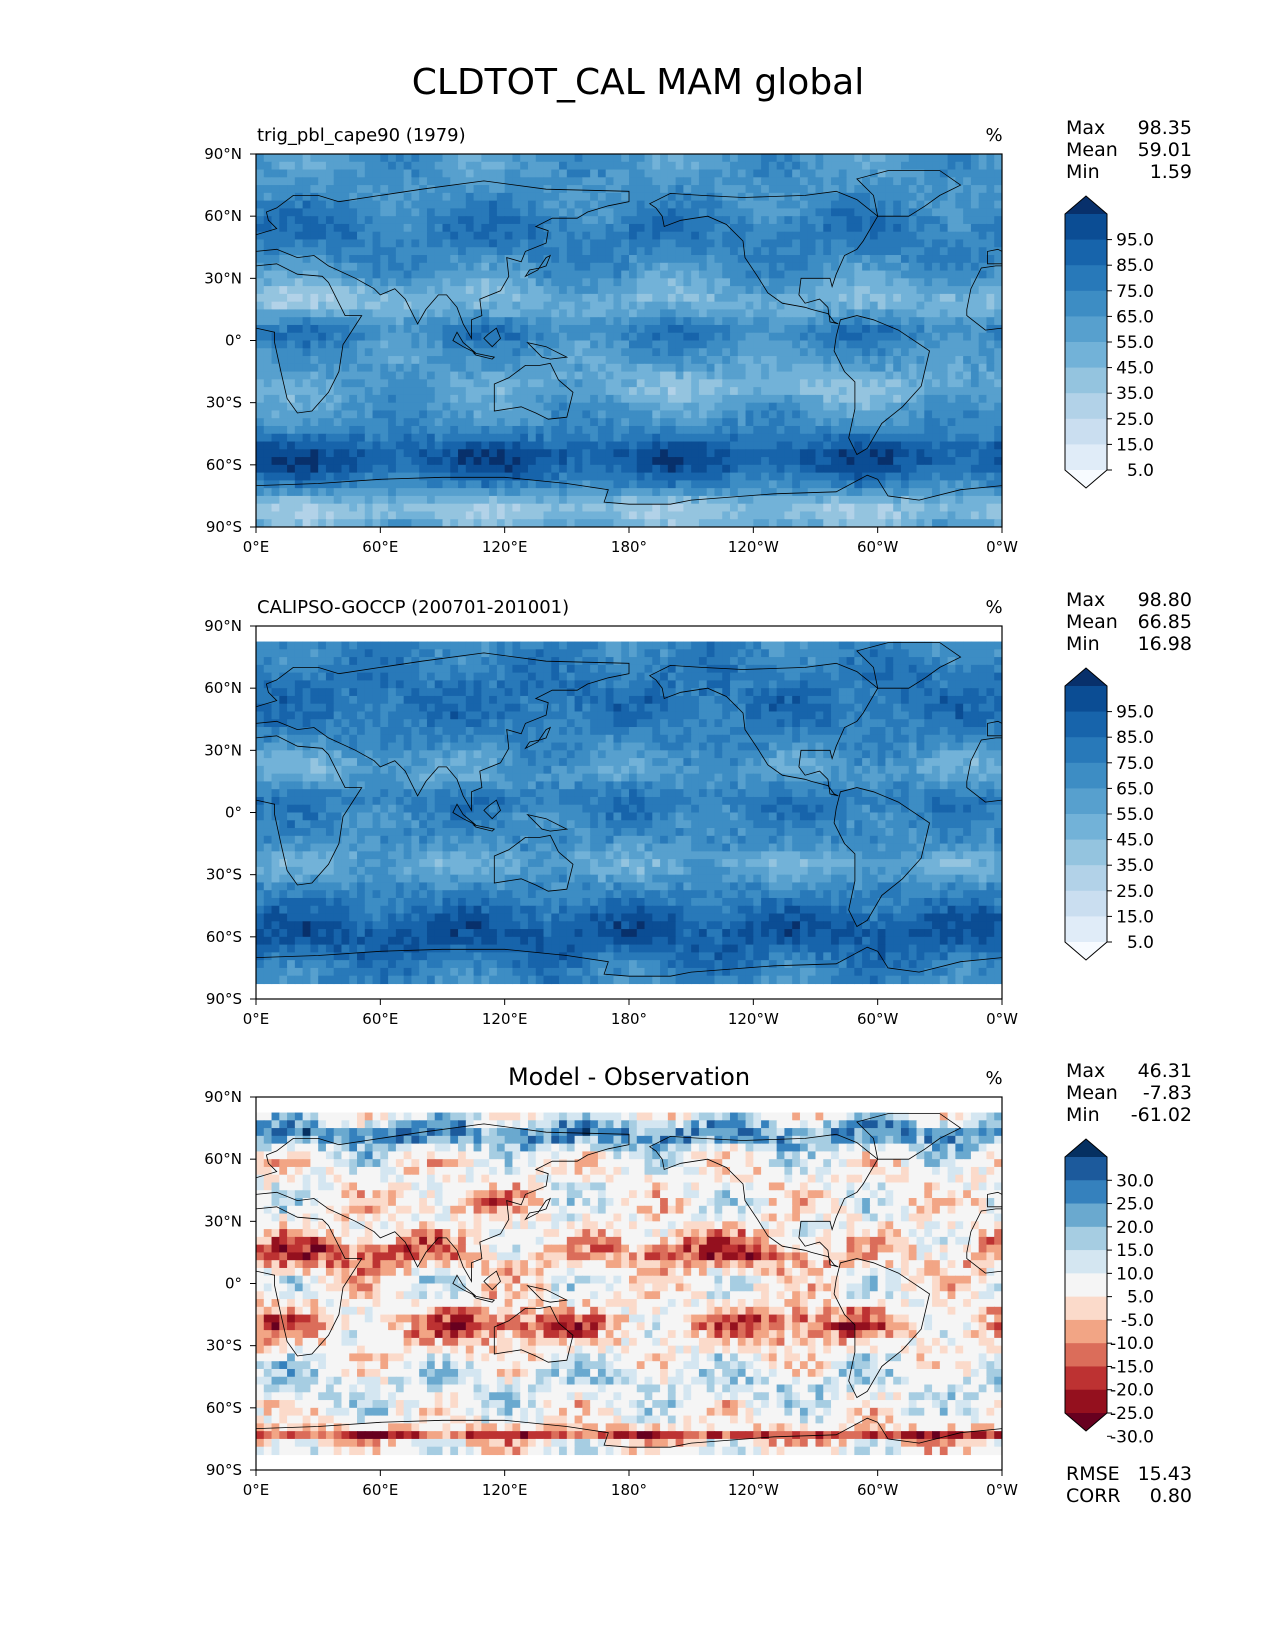 The height and width of the screenshot is (1650, 1275). What do you see at coordinates (629, 348) in the screenshot?
I see `coastlines` at bounding box center [629, 348].